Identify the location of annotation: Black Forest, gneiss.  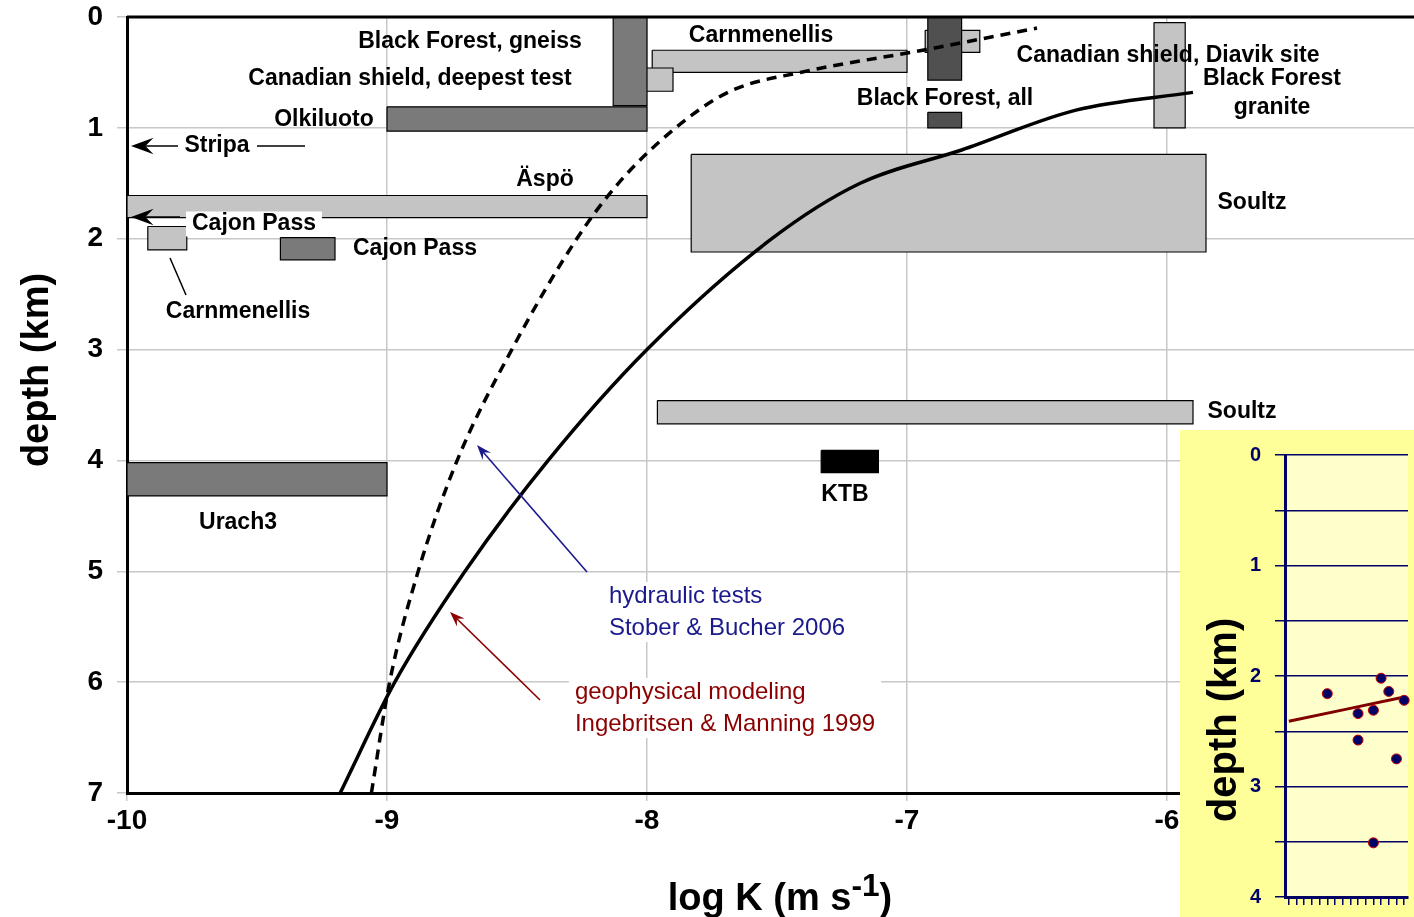
(470, 40).